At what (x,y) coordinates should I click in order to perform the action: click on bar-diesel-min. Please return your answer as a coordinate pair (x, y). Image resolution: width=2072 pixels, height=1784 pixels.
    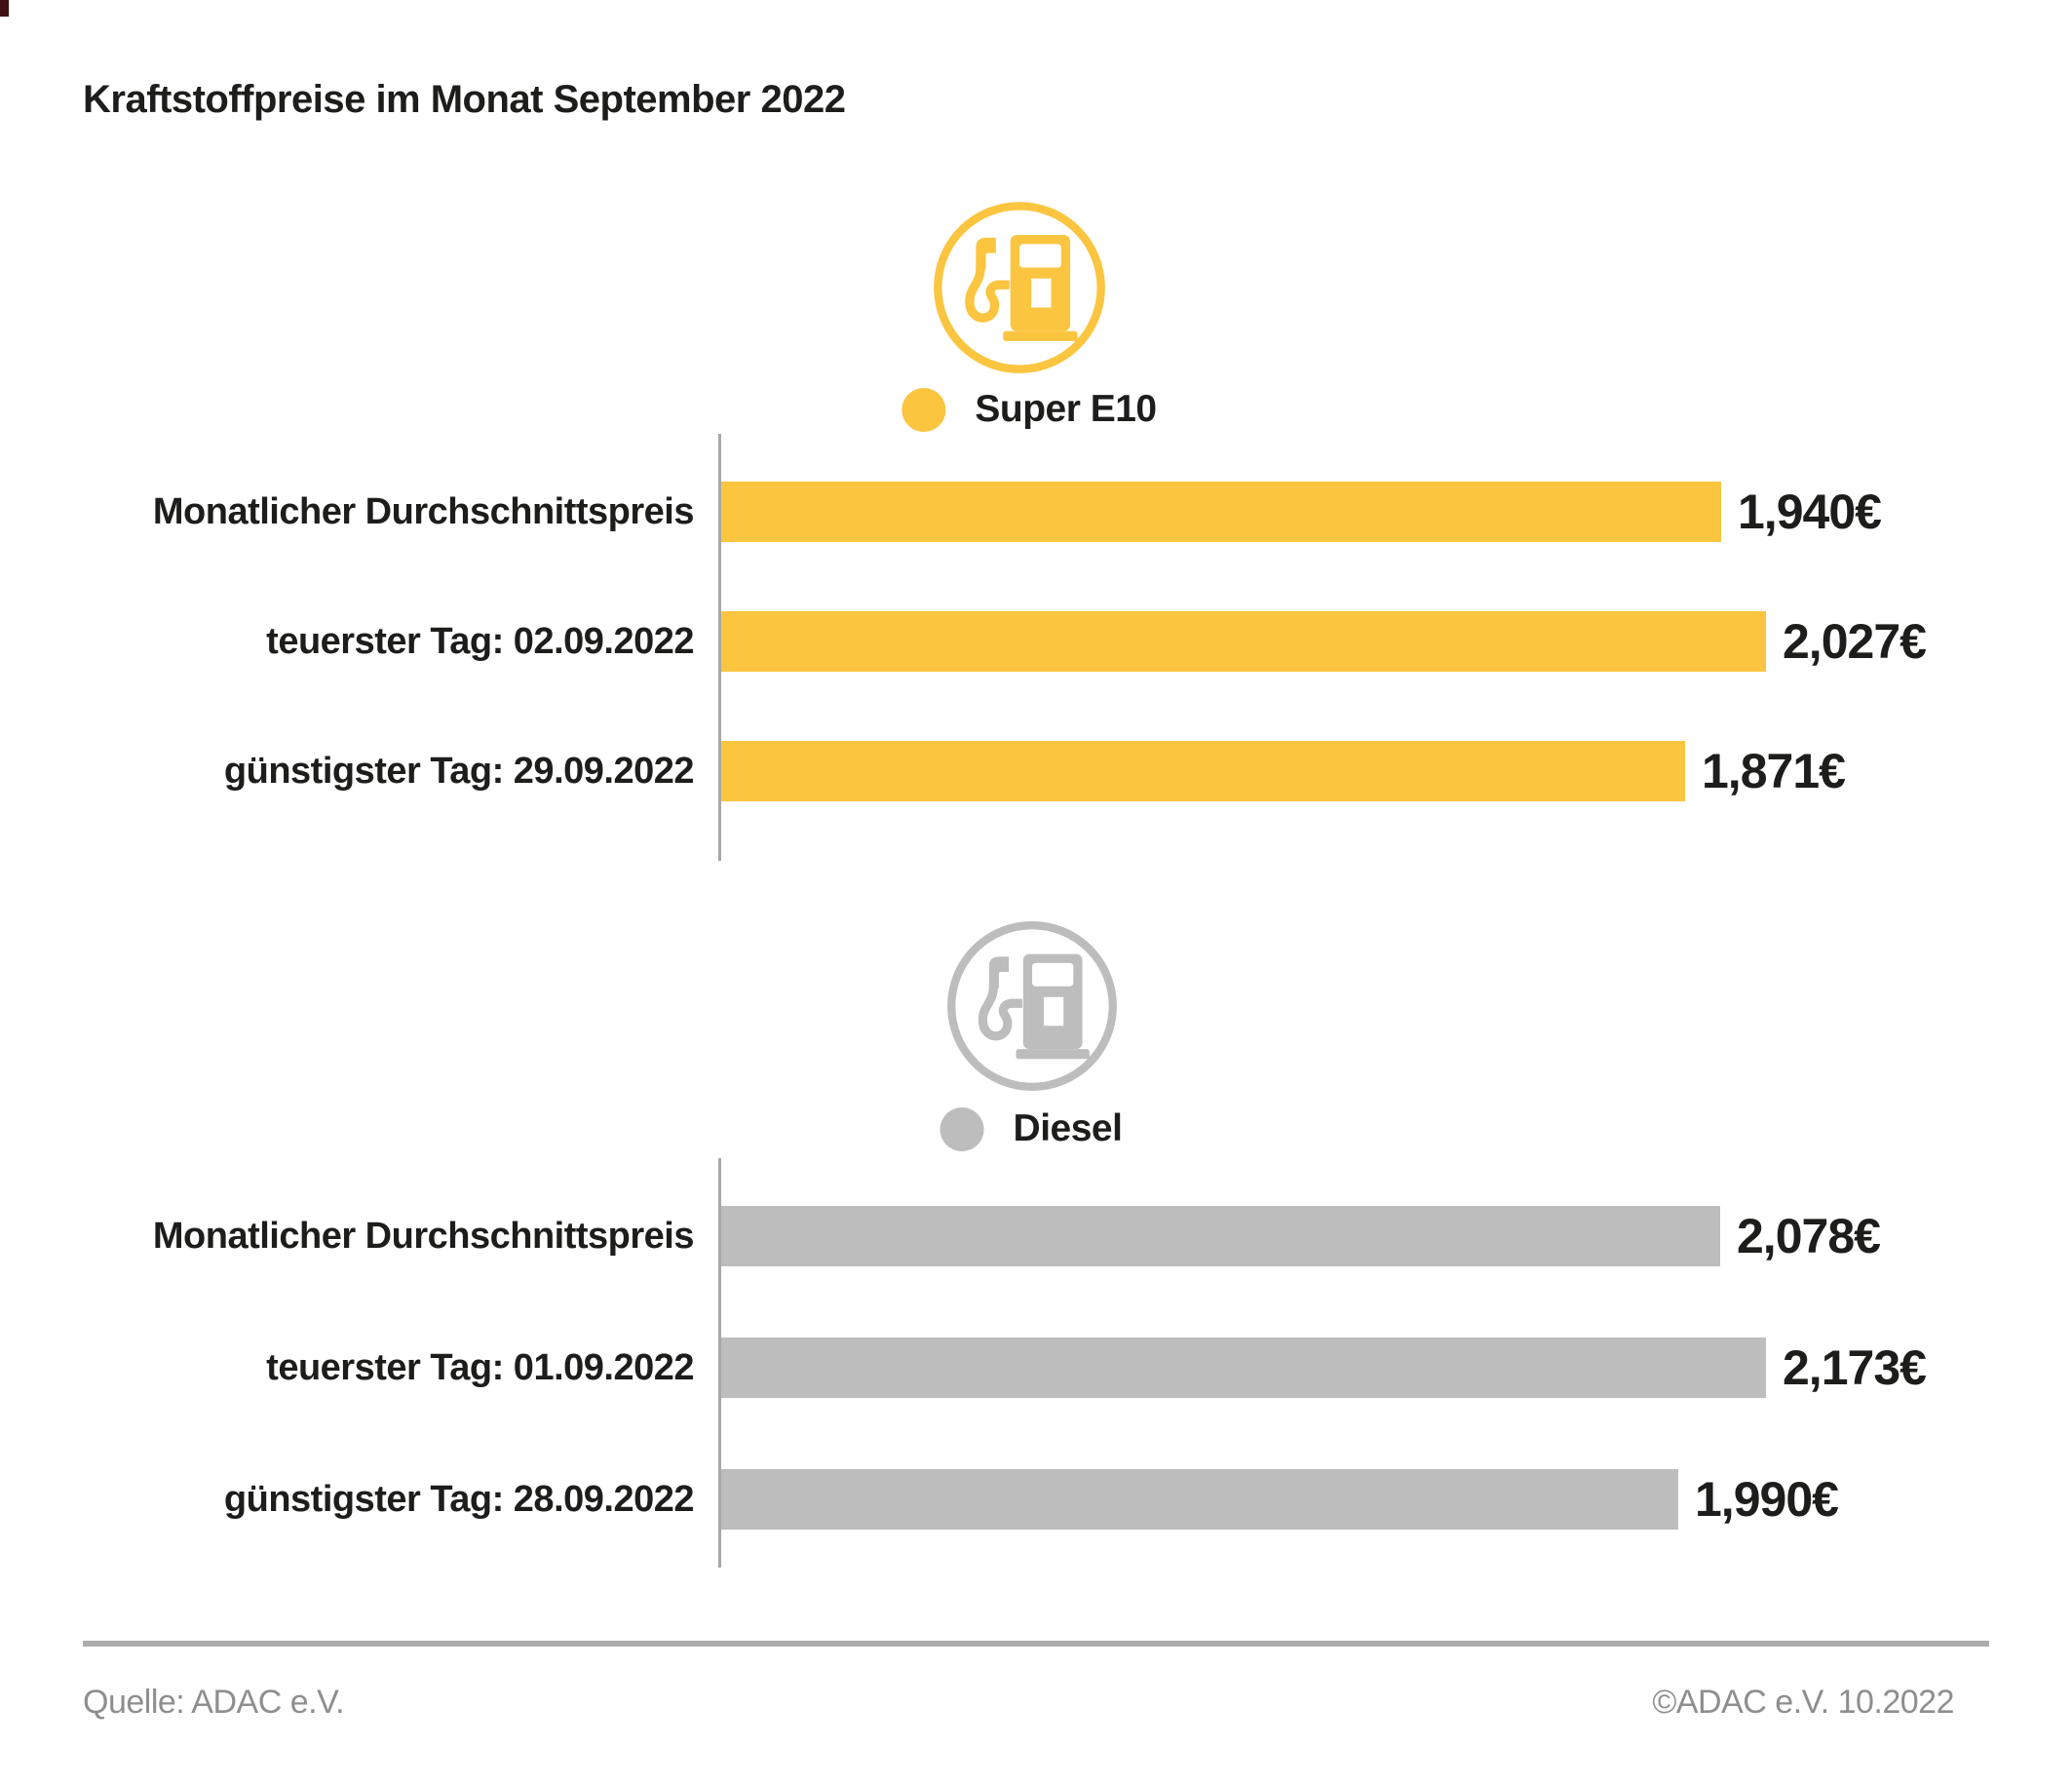
    Looking at the image, I should click on (1199, 1499).